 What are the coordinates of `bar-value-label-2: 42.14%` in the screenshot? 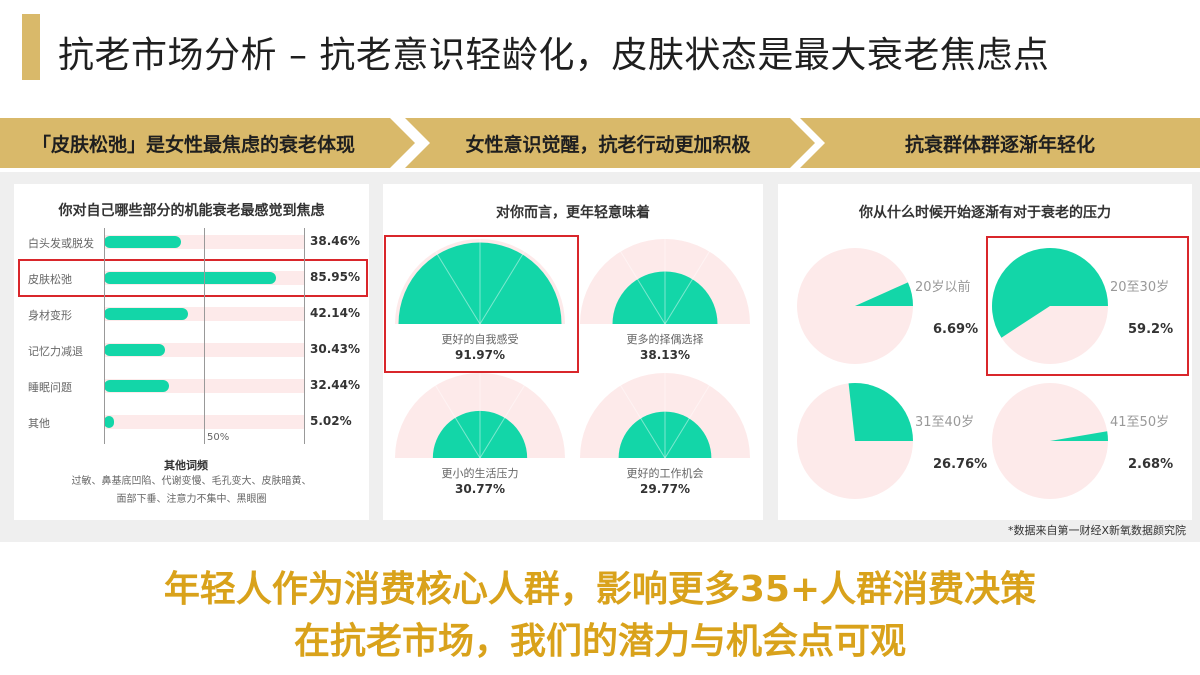 It's located at (335, 313).